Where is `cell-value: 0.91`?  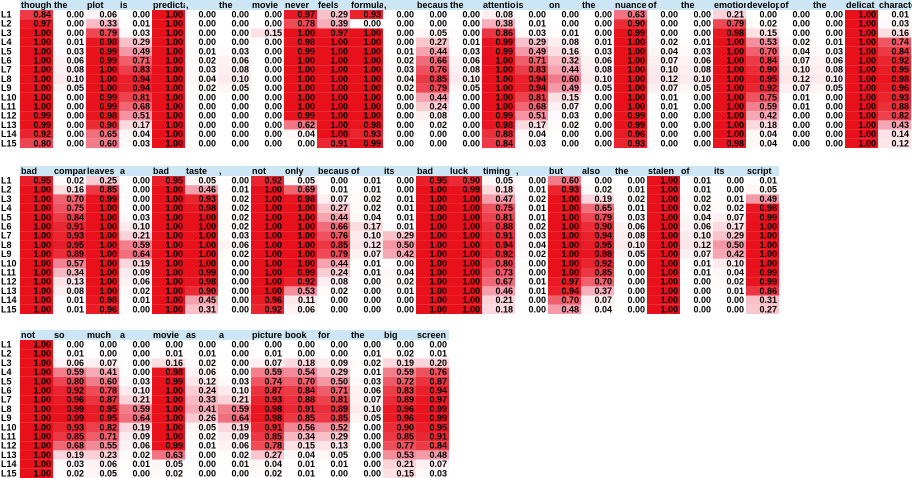
cell-value: 0.91 is located at coordinates (273, 427).